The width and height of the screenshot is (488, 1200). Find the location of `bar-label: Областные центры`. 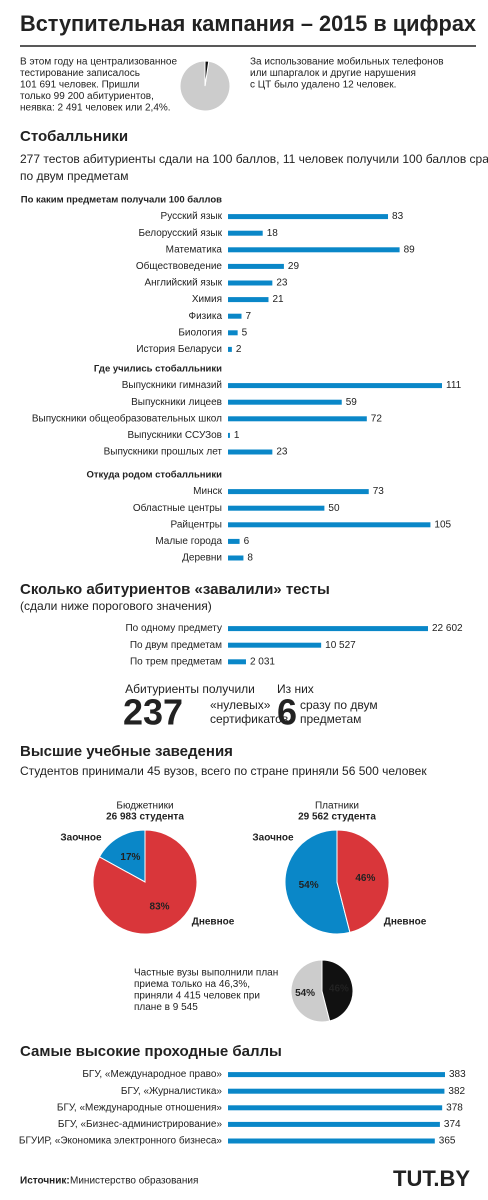

bar-label: Областные центры is located at coordinates (177, 508).